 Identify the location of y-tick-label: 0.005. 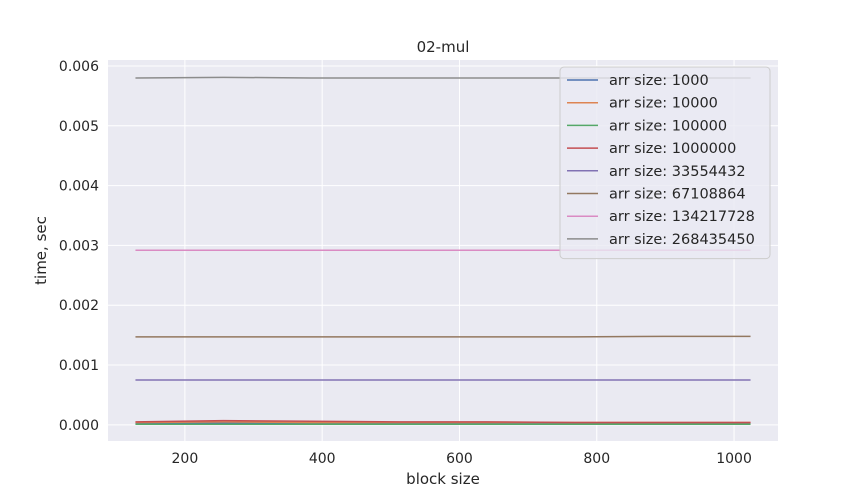
(79, 127).